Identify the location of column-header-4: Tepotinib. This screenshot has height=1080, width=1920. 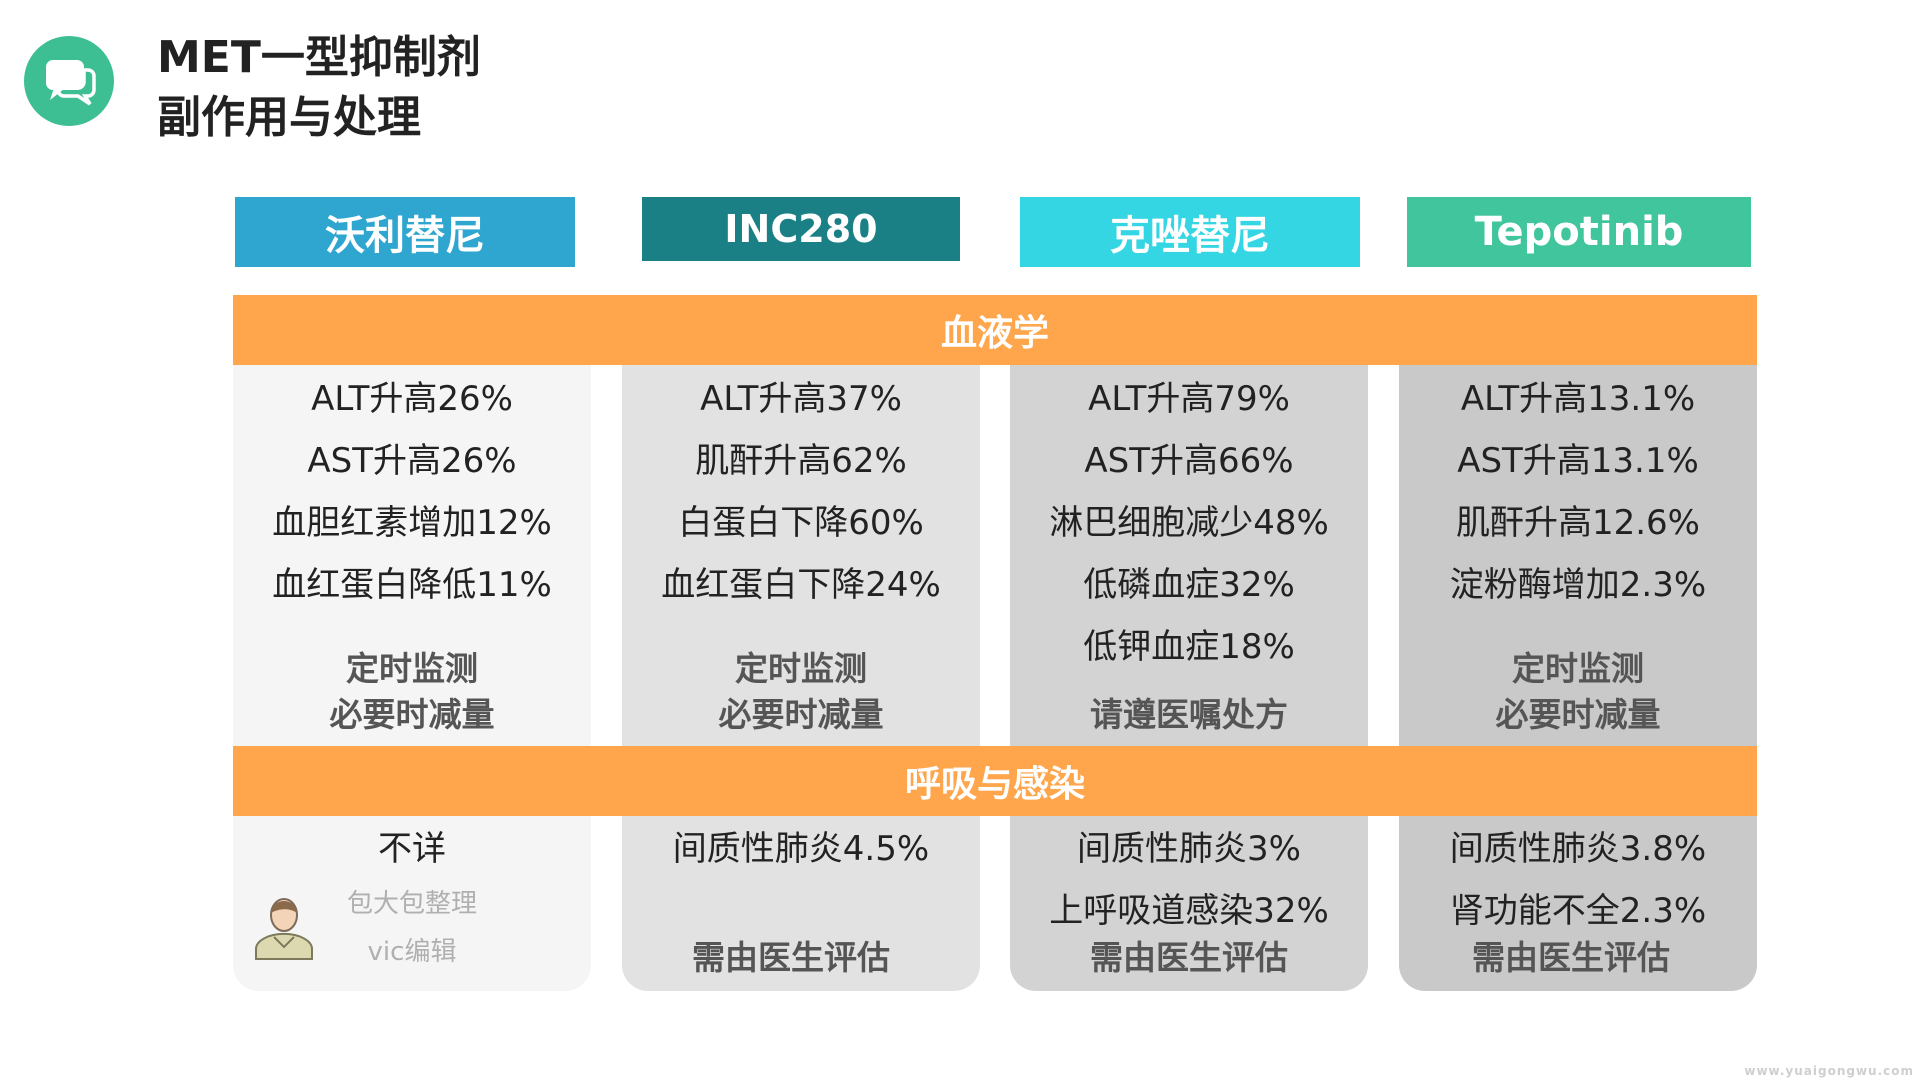
(1579, 232).